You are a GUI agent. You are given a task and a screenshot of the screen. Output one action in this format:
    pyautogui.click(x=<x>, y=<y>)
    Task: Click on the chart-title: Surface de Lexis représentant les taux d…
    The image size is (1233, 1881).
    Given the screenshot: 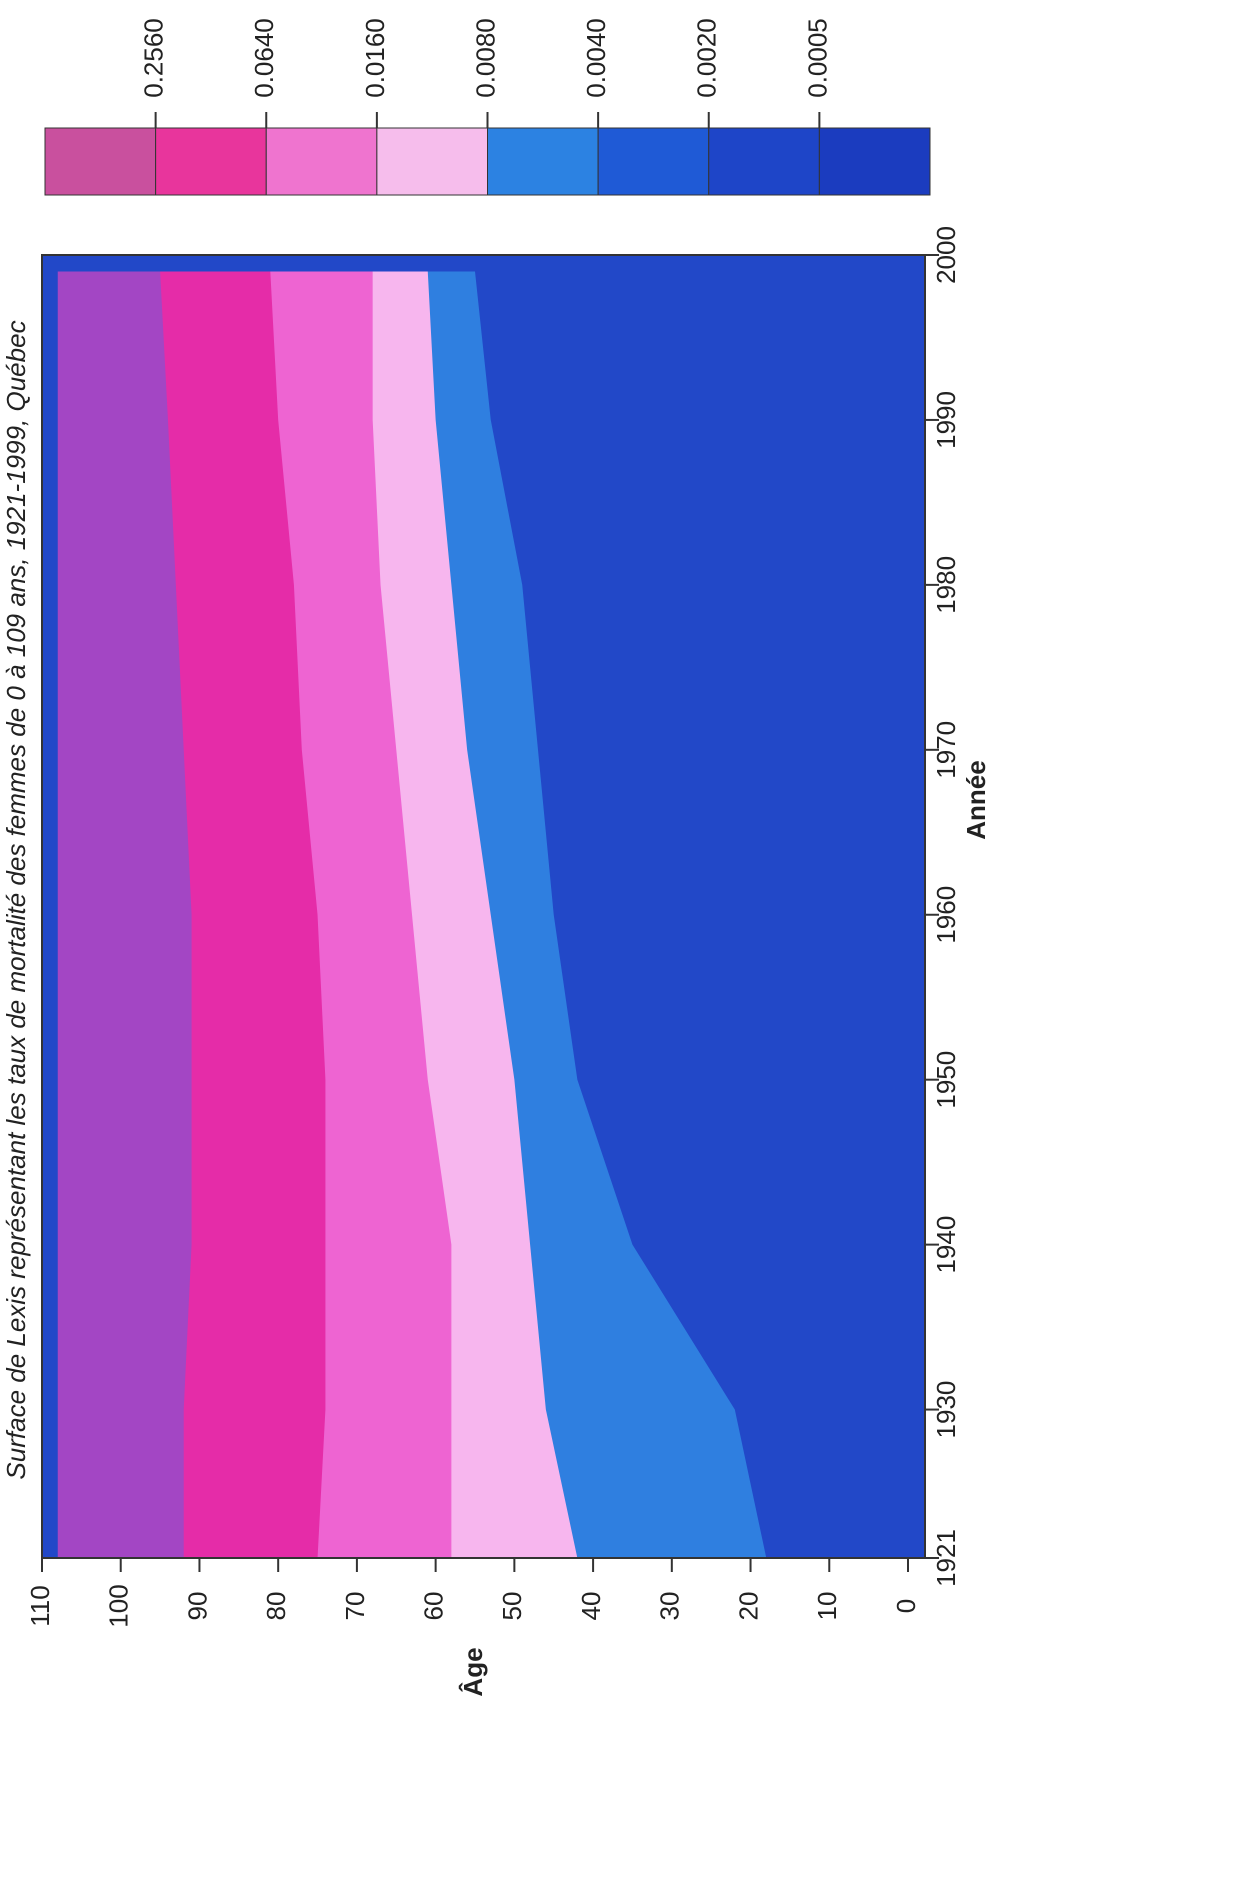 What is the action you would take?
    pyautogui.click(x=16, y=899)
    